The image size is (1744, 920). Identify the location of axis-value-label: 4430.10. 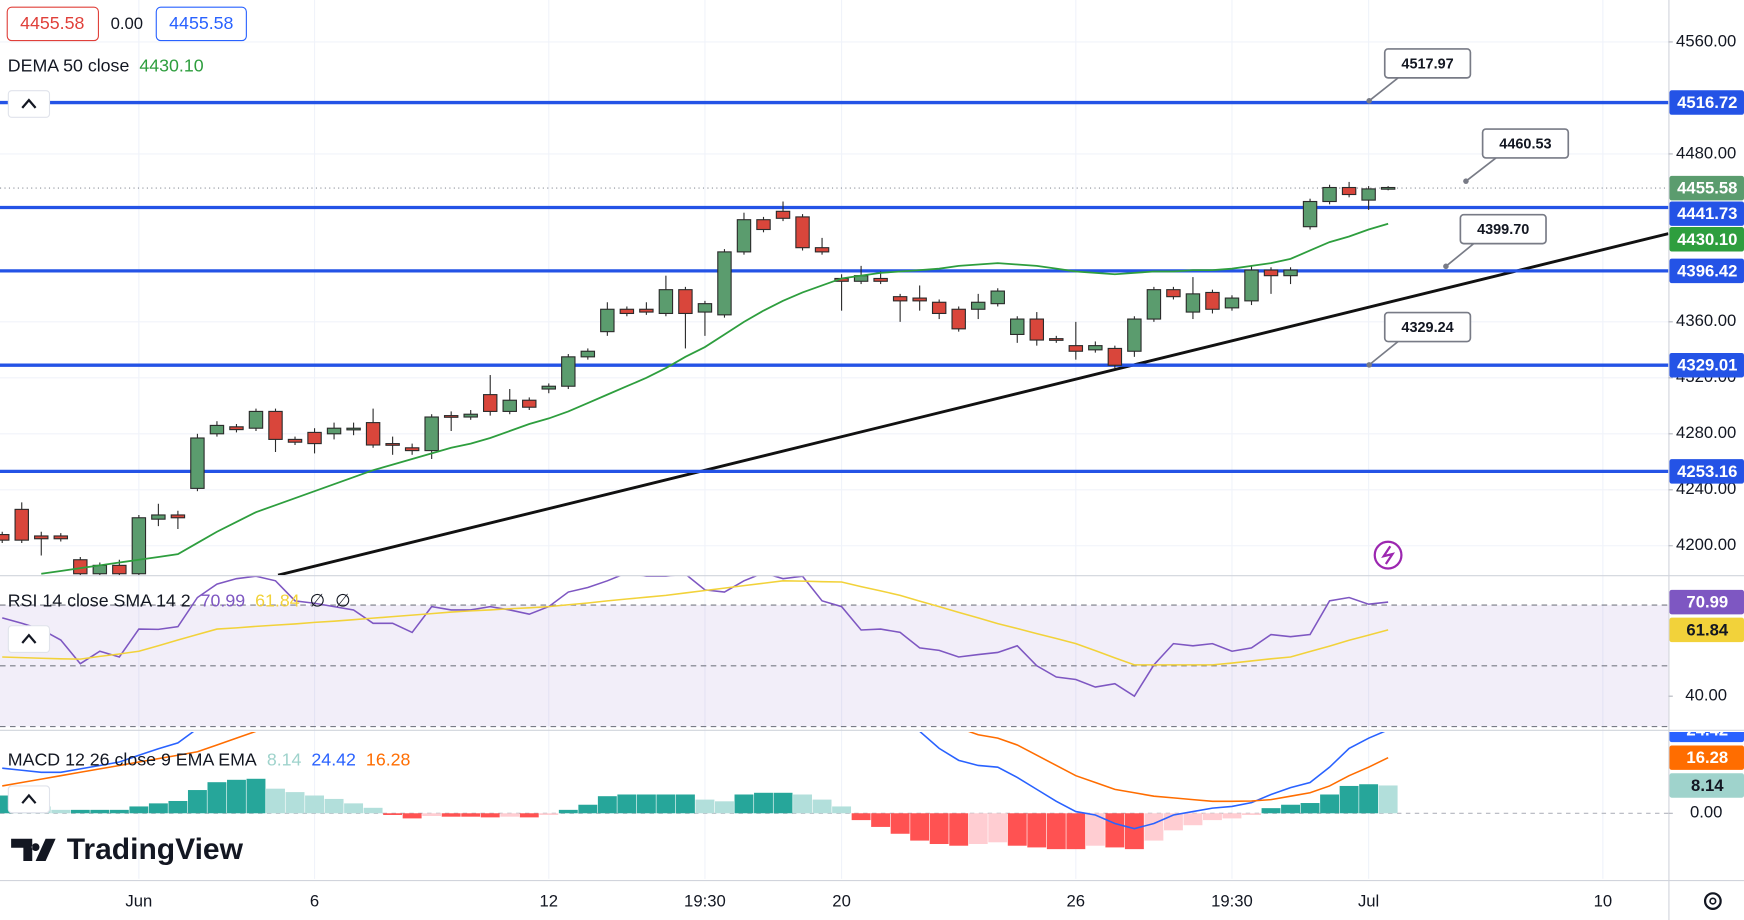
(1707, 239).